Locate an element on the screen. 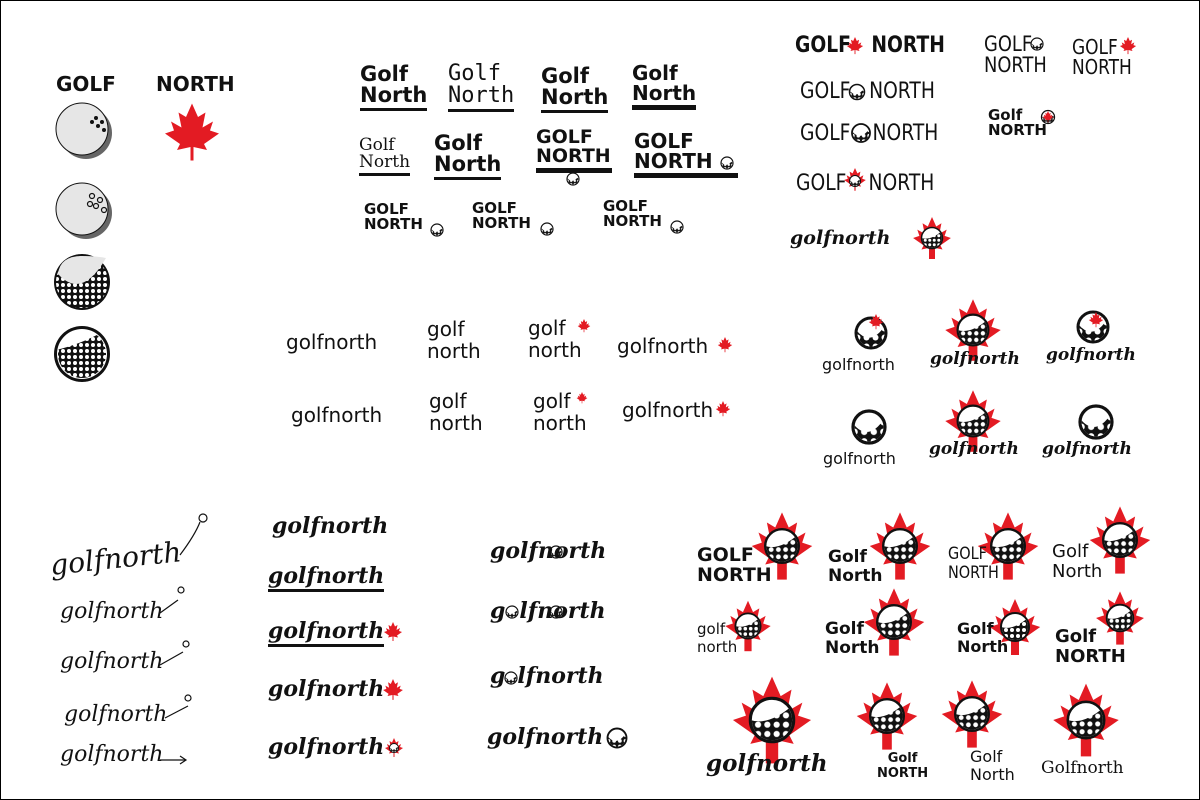  italic-6: golfnorth is located at coordinates (548, 551).